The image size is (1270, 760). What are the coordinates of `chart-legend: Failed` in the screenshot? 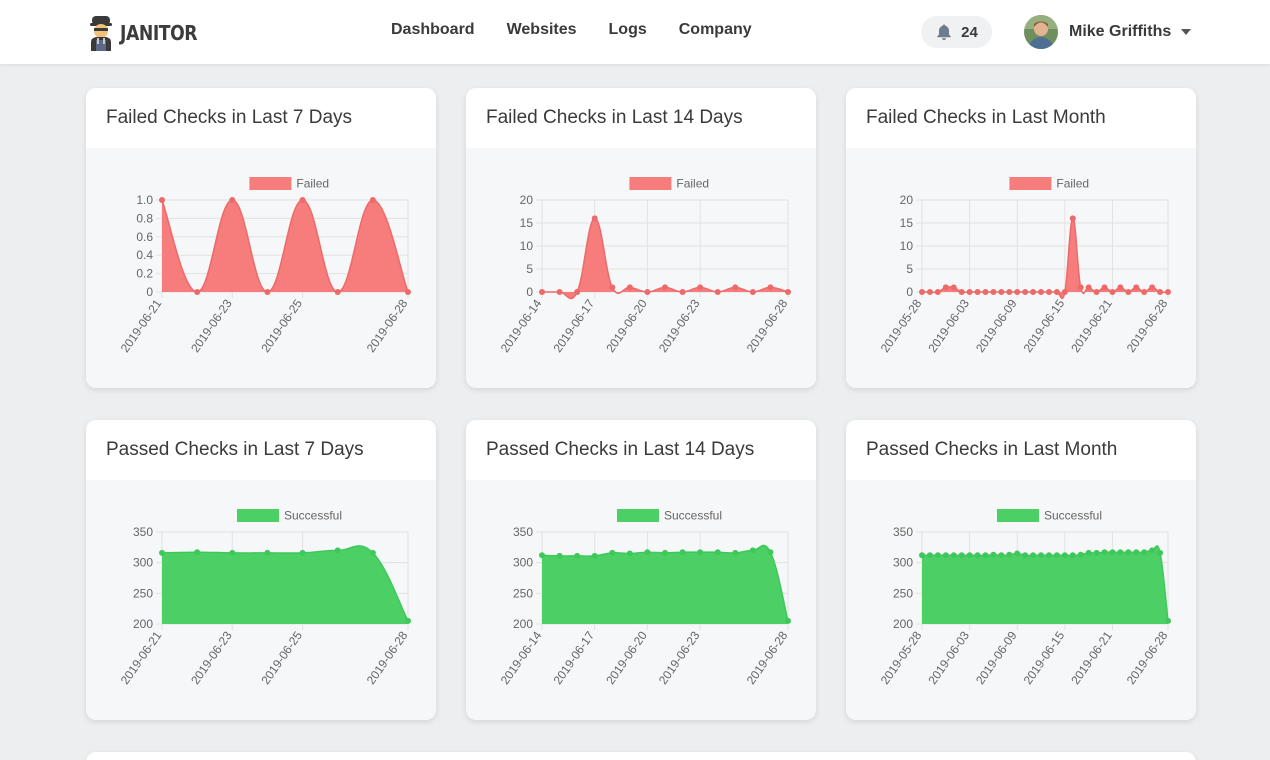 It's located at (1049, 184).